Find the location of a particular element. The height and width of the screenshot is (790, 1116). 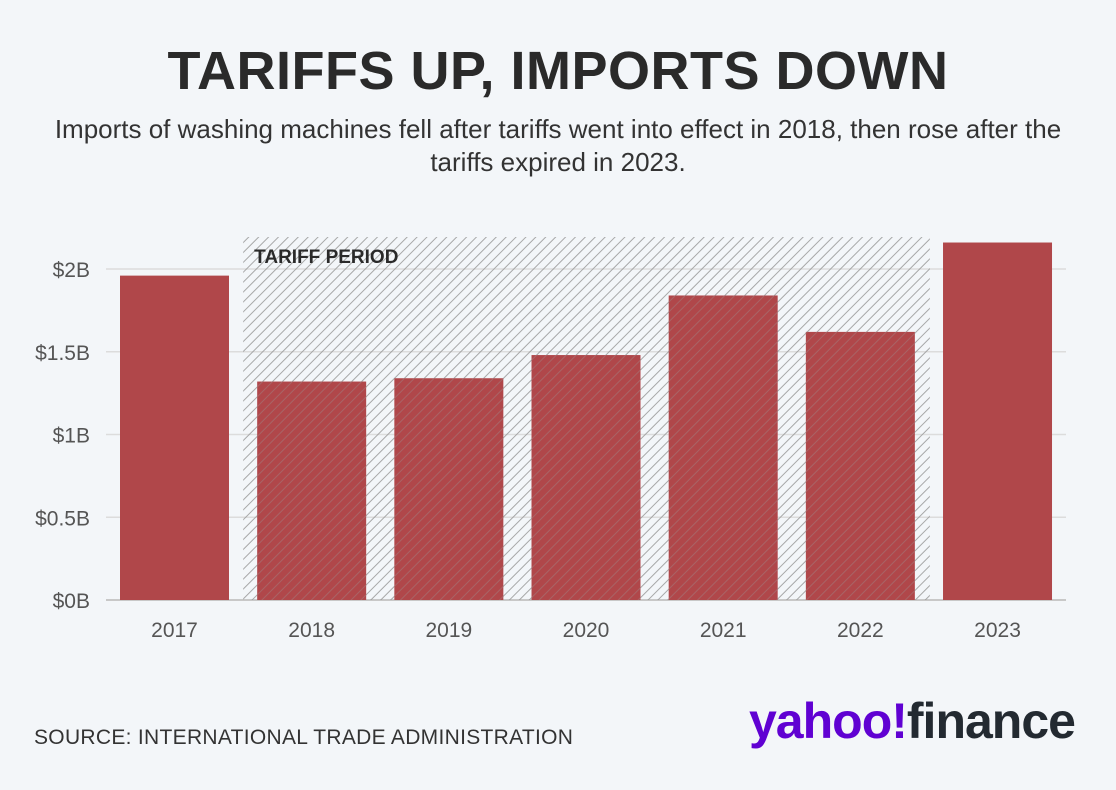

y-tick-label: $1.5B is located at coordinates (62, 353).